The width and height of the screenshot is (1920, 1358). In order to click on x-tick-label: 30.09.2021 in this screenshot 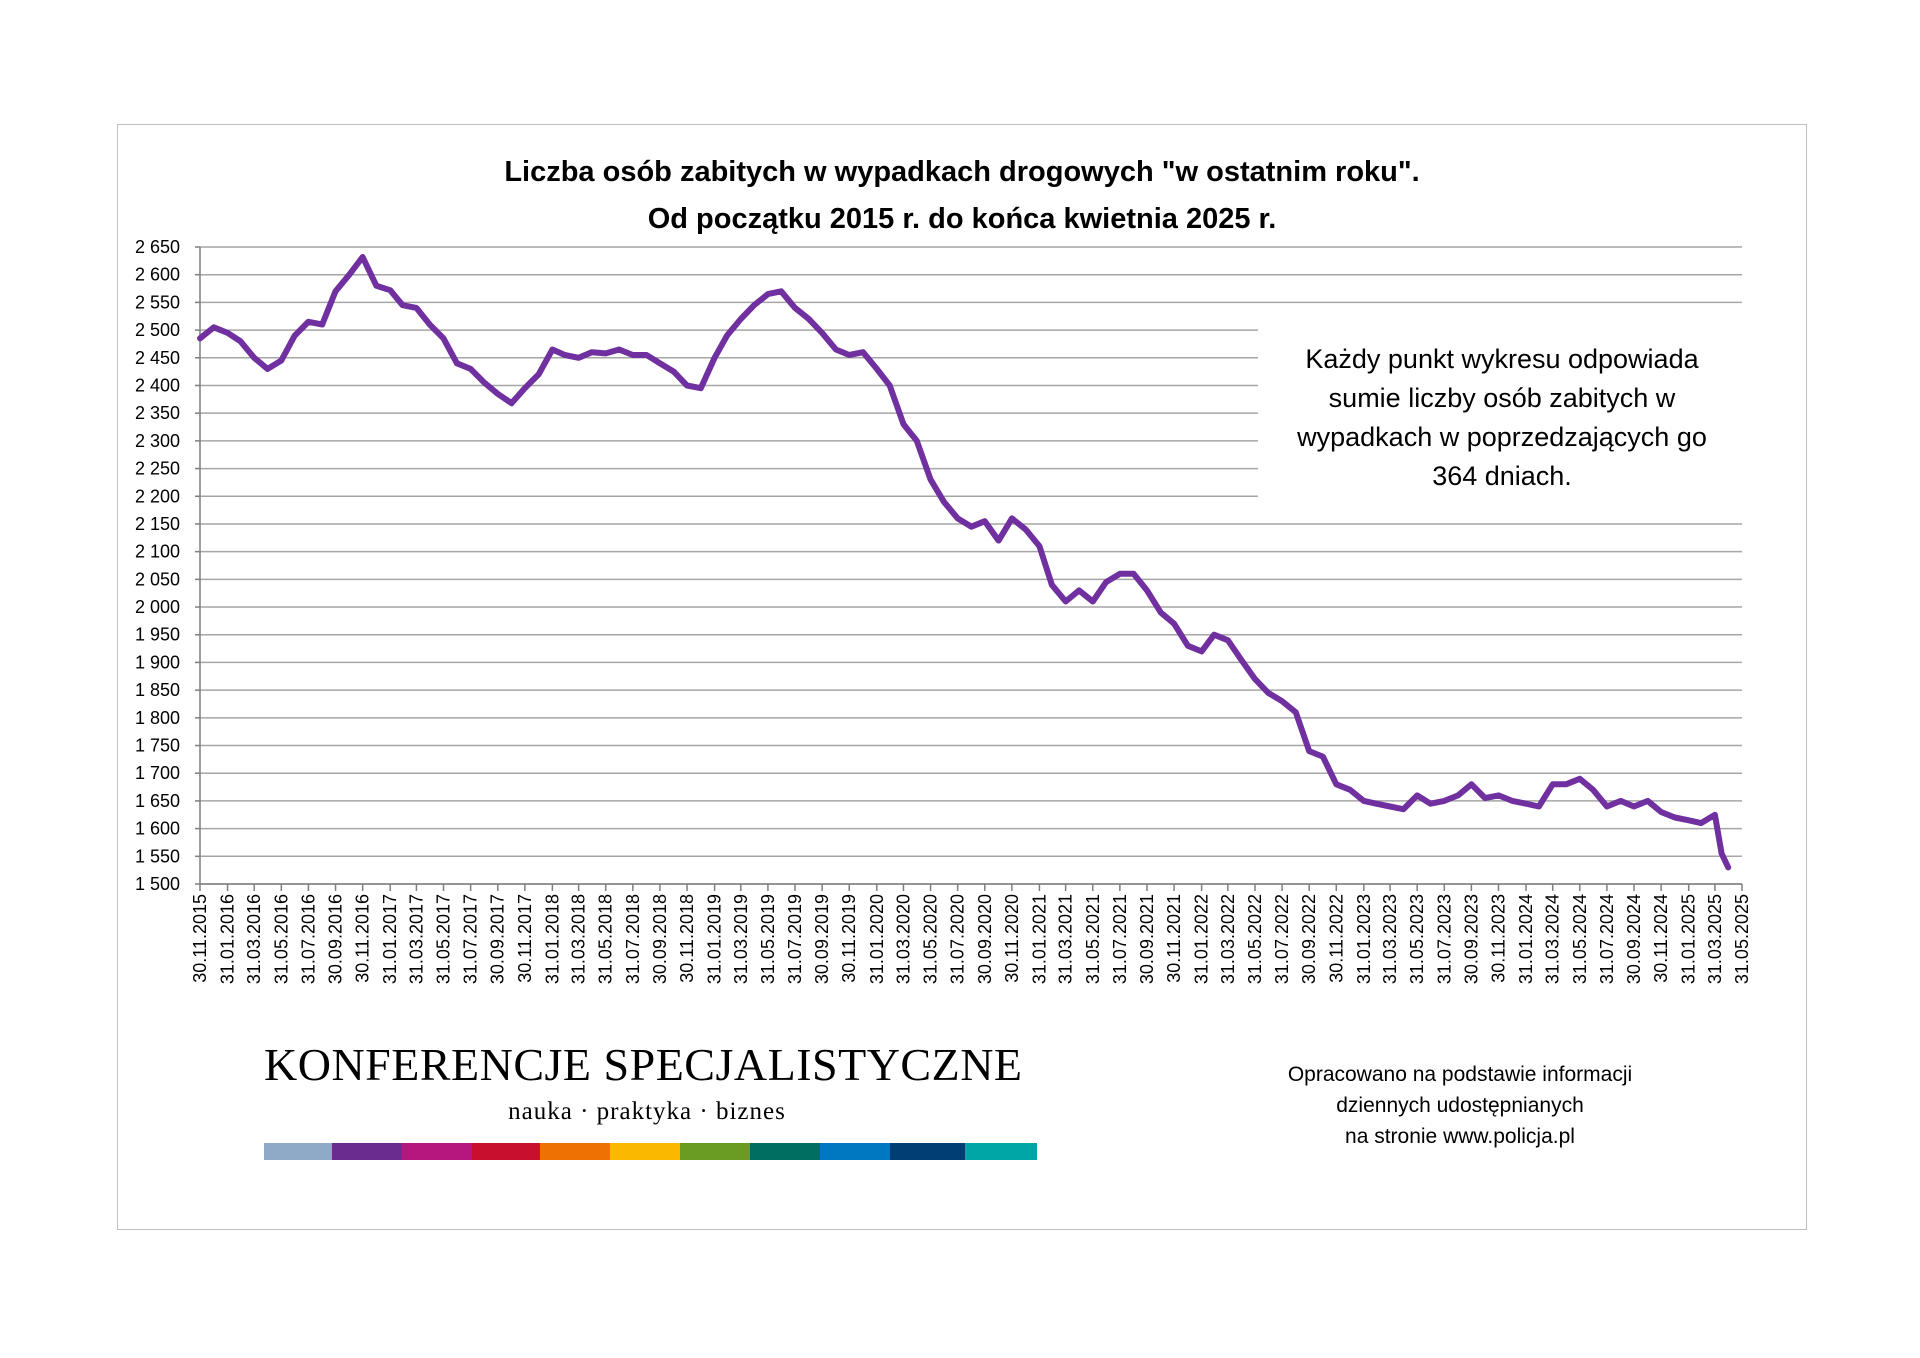, I will do `click(1147, 939)`.